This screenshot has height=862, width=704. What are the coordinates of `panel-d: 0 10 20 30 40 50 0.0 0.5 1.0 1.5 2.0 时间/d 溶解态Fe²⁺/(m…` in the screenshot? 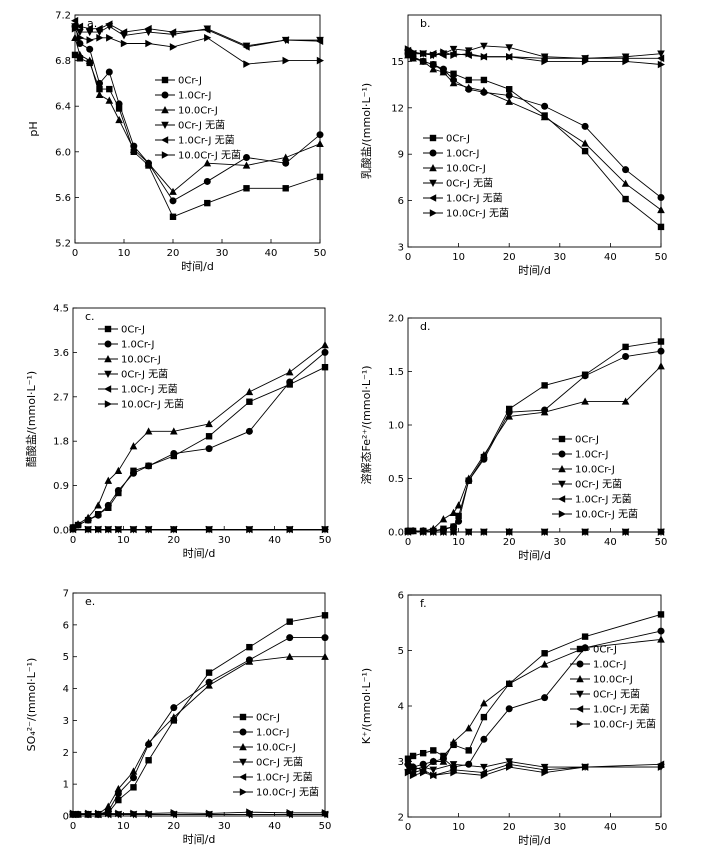 It's located at (513, 438).